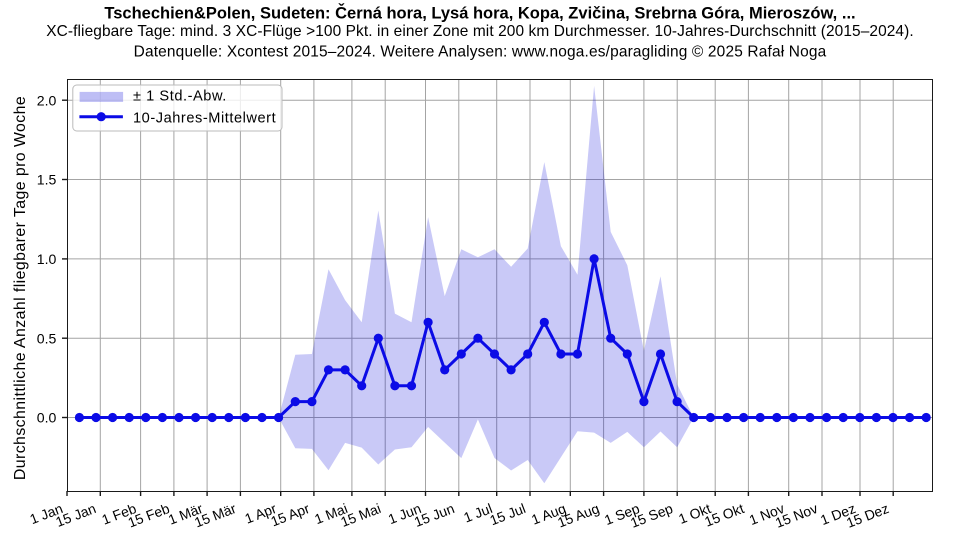 This screenshot has height=540, width=960. I want to click on svg-text: ± 1 Std.-Abw., so click(180, 97).